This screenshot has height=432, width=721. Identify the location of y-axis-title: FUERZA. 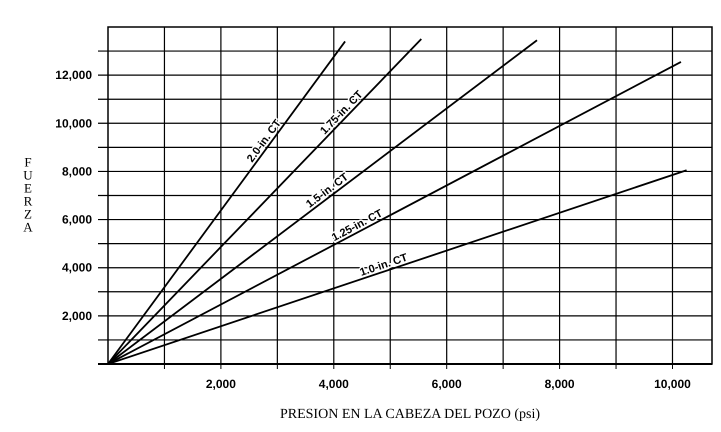
(28, 194).